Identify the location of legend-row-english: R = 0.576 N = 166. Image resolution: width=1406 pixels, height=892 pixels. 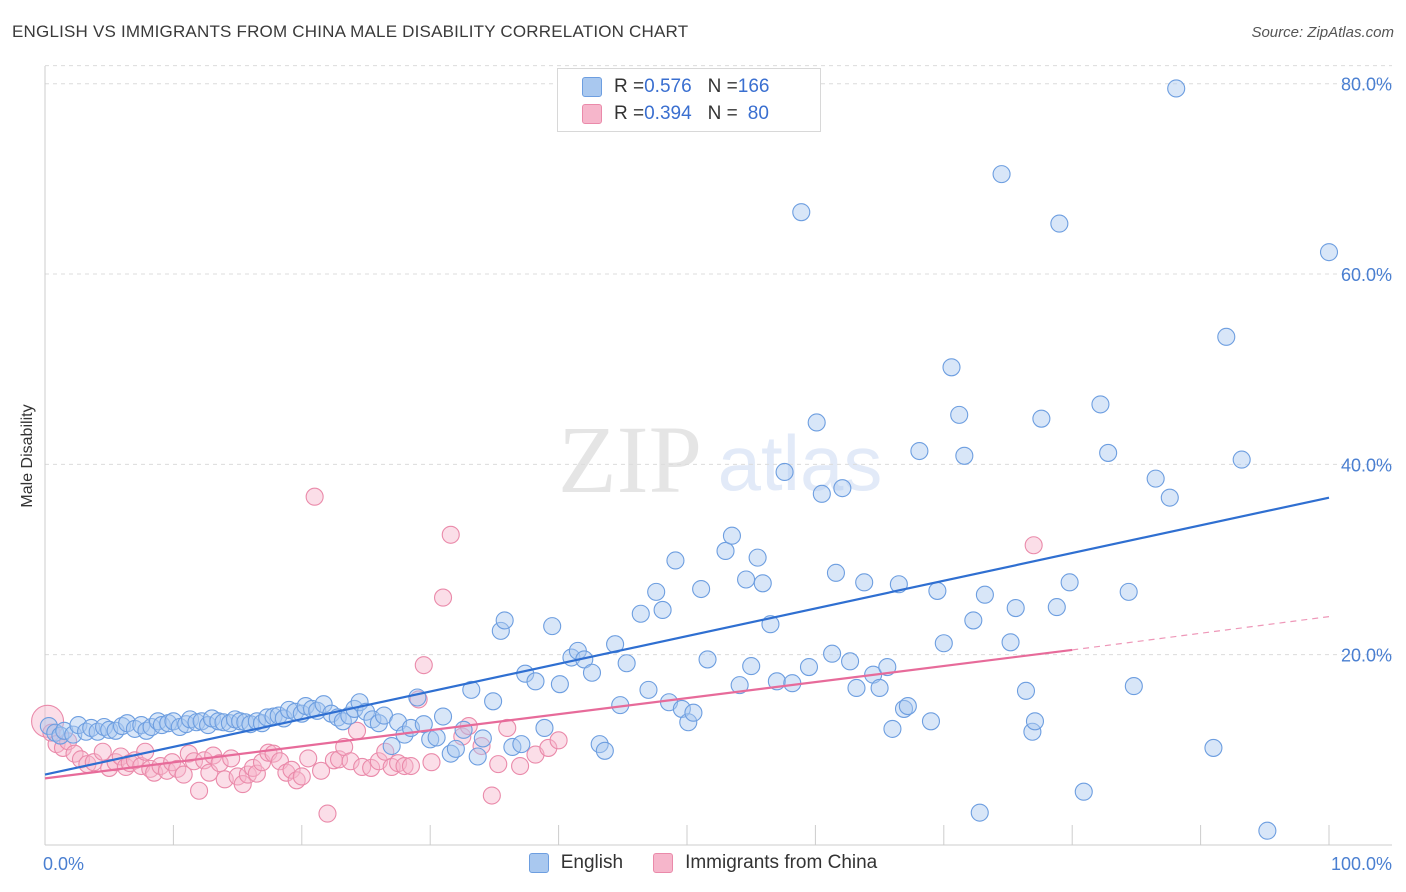
(675, 87).